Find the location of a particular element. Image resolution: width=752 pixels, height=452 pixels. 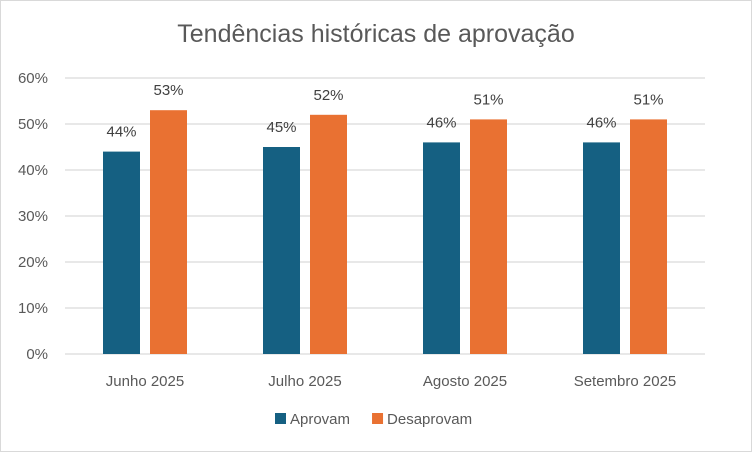

legend-swatch-desaprovam is located at coordinates (378, 418).